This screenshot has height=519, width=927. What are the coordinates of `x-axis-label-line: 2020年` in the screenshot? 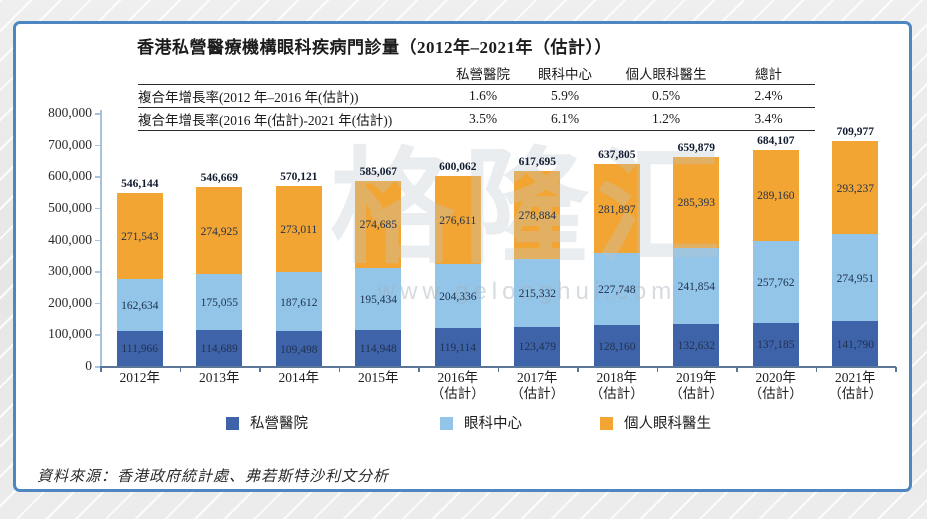 It's located at (776, 377).